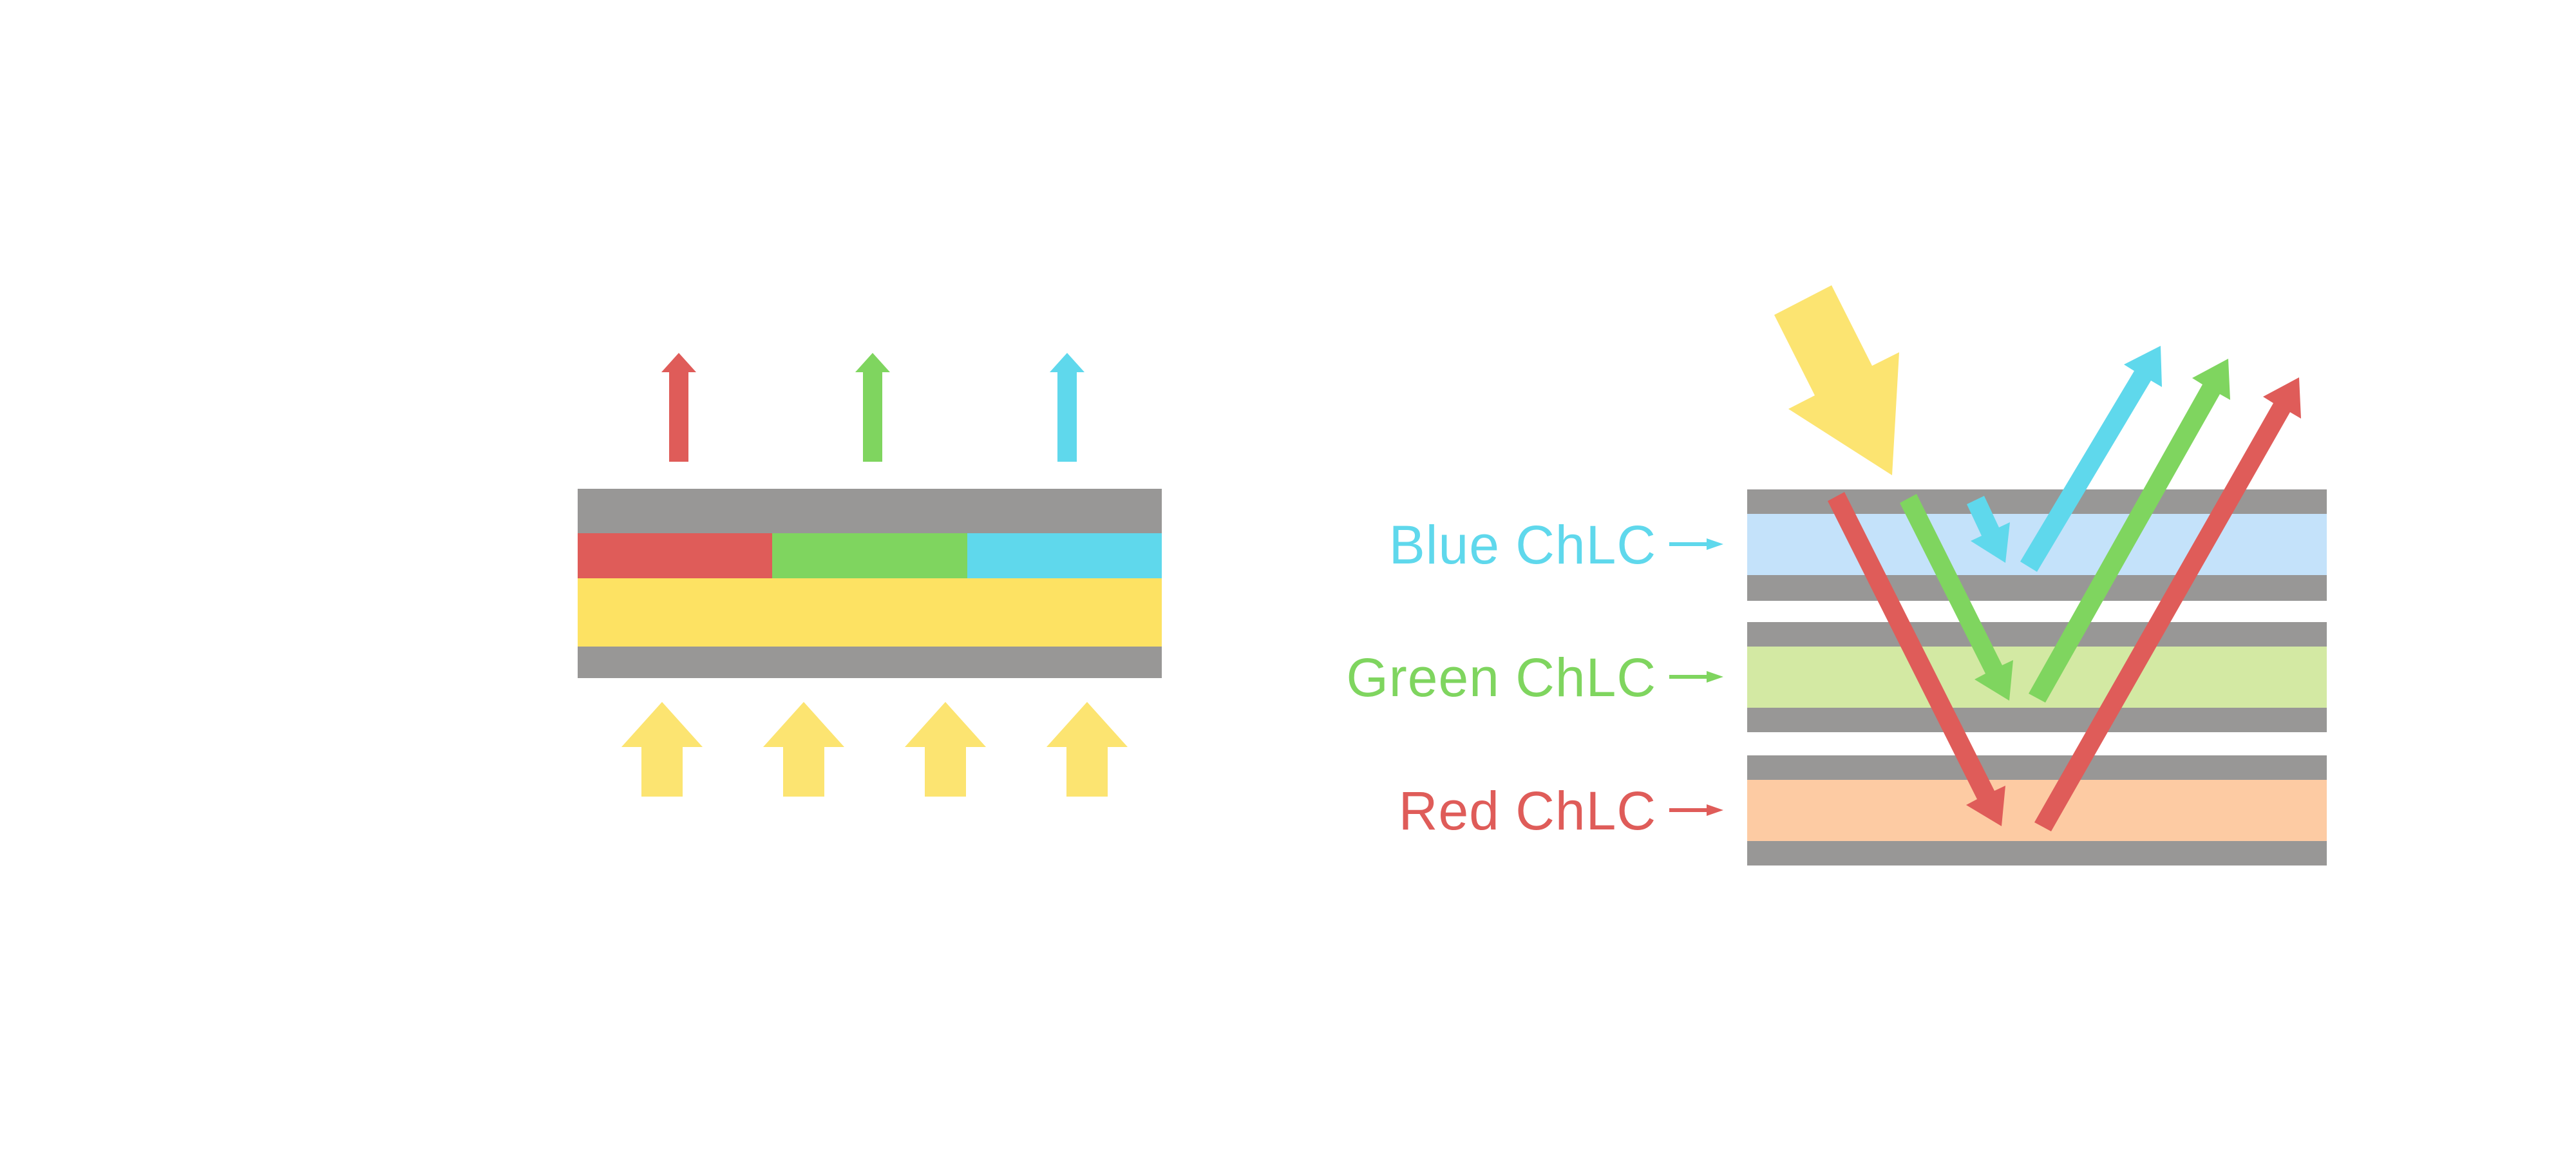 The width and height of the screenshot is (2576, 1154). What do you see at coordinates (2037, 677) in the screenshot?
I see `green-chlc-layer` at bounding box center [2037, 677].